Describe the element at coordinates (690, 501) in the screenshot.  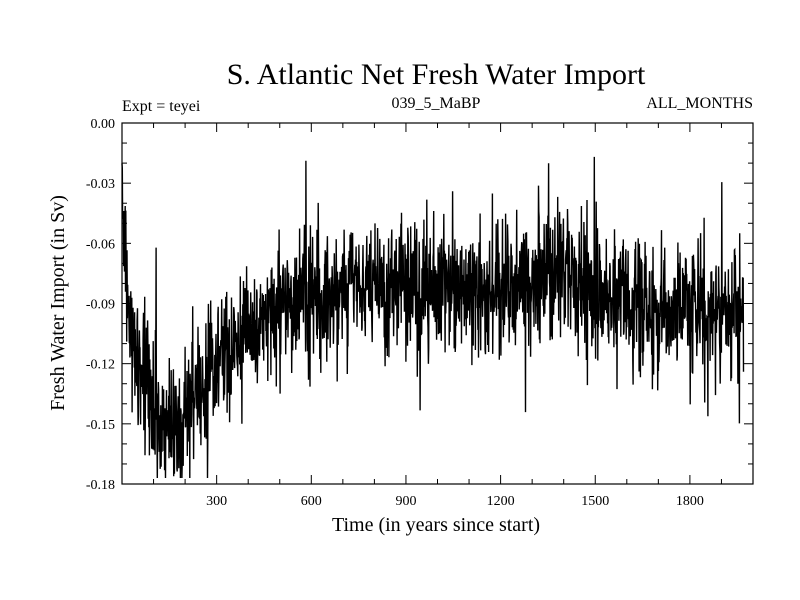
I see `x-tick-label: 1800` at that location.